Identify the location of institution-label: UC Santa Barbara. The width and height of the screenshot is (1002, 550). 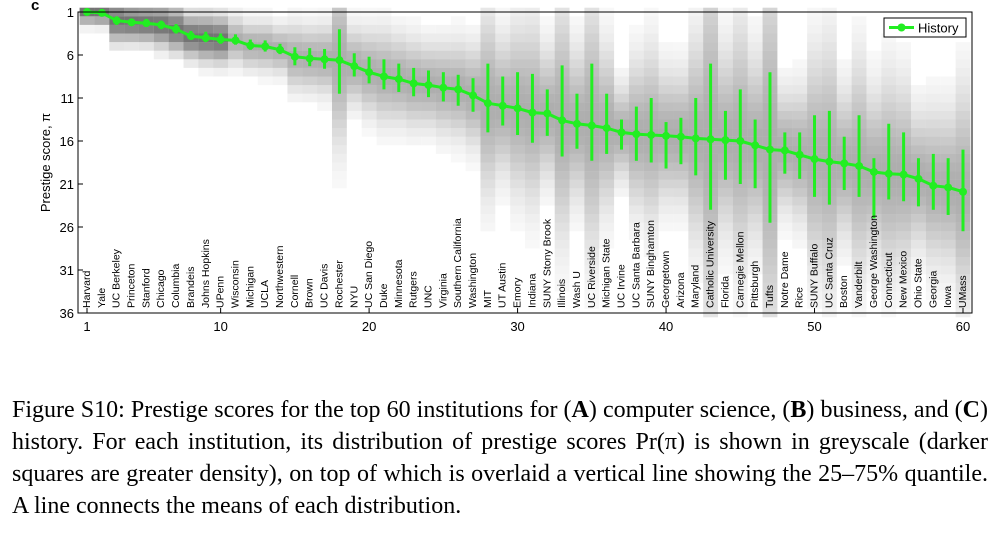
(636, 265).